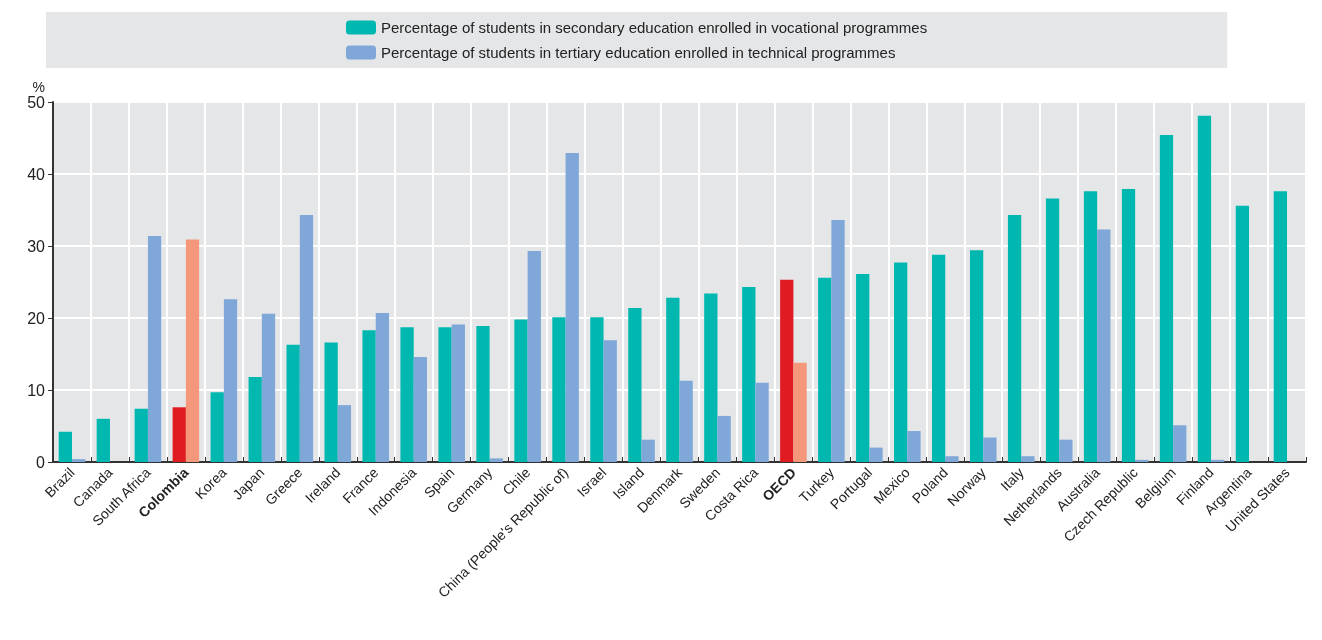  I want to click on y-tick-label: 30, so click(36, 246).